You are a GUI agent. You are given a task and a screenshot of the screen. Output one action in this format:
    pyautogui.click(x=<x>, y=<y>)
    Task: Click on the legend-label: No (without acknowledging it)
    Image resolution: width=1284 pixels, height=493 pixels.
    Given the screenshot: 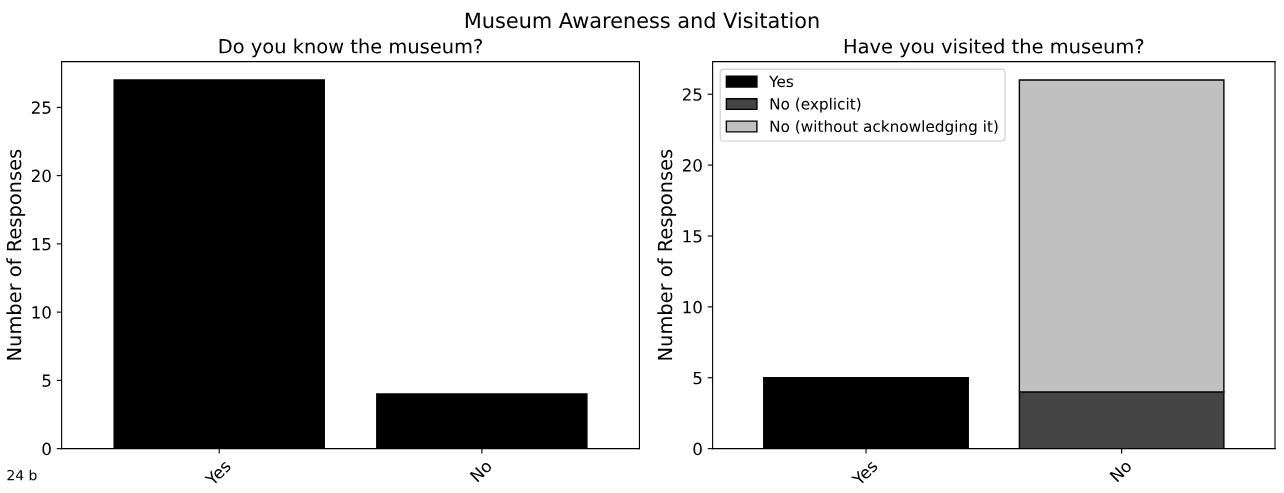 What is the action you would take?
    pyautogui.click(x=884, y=128)
    